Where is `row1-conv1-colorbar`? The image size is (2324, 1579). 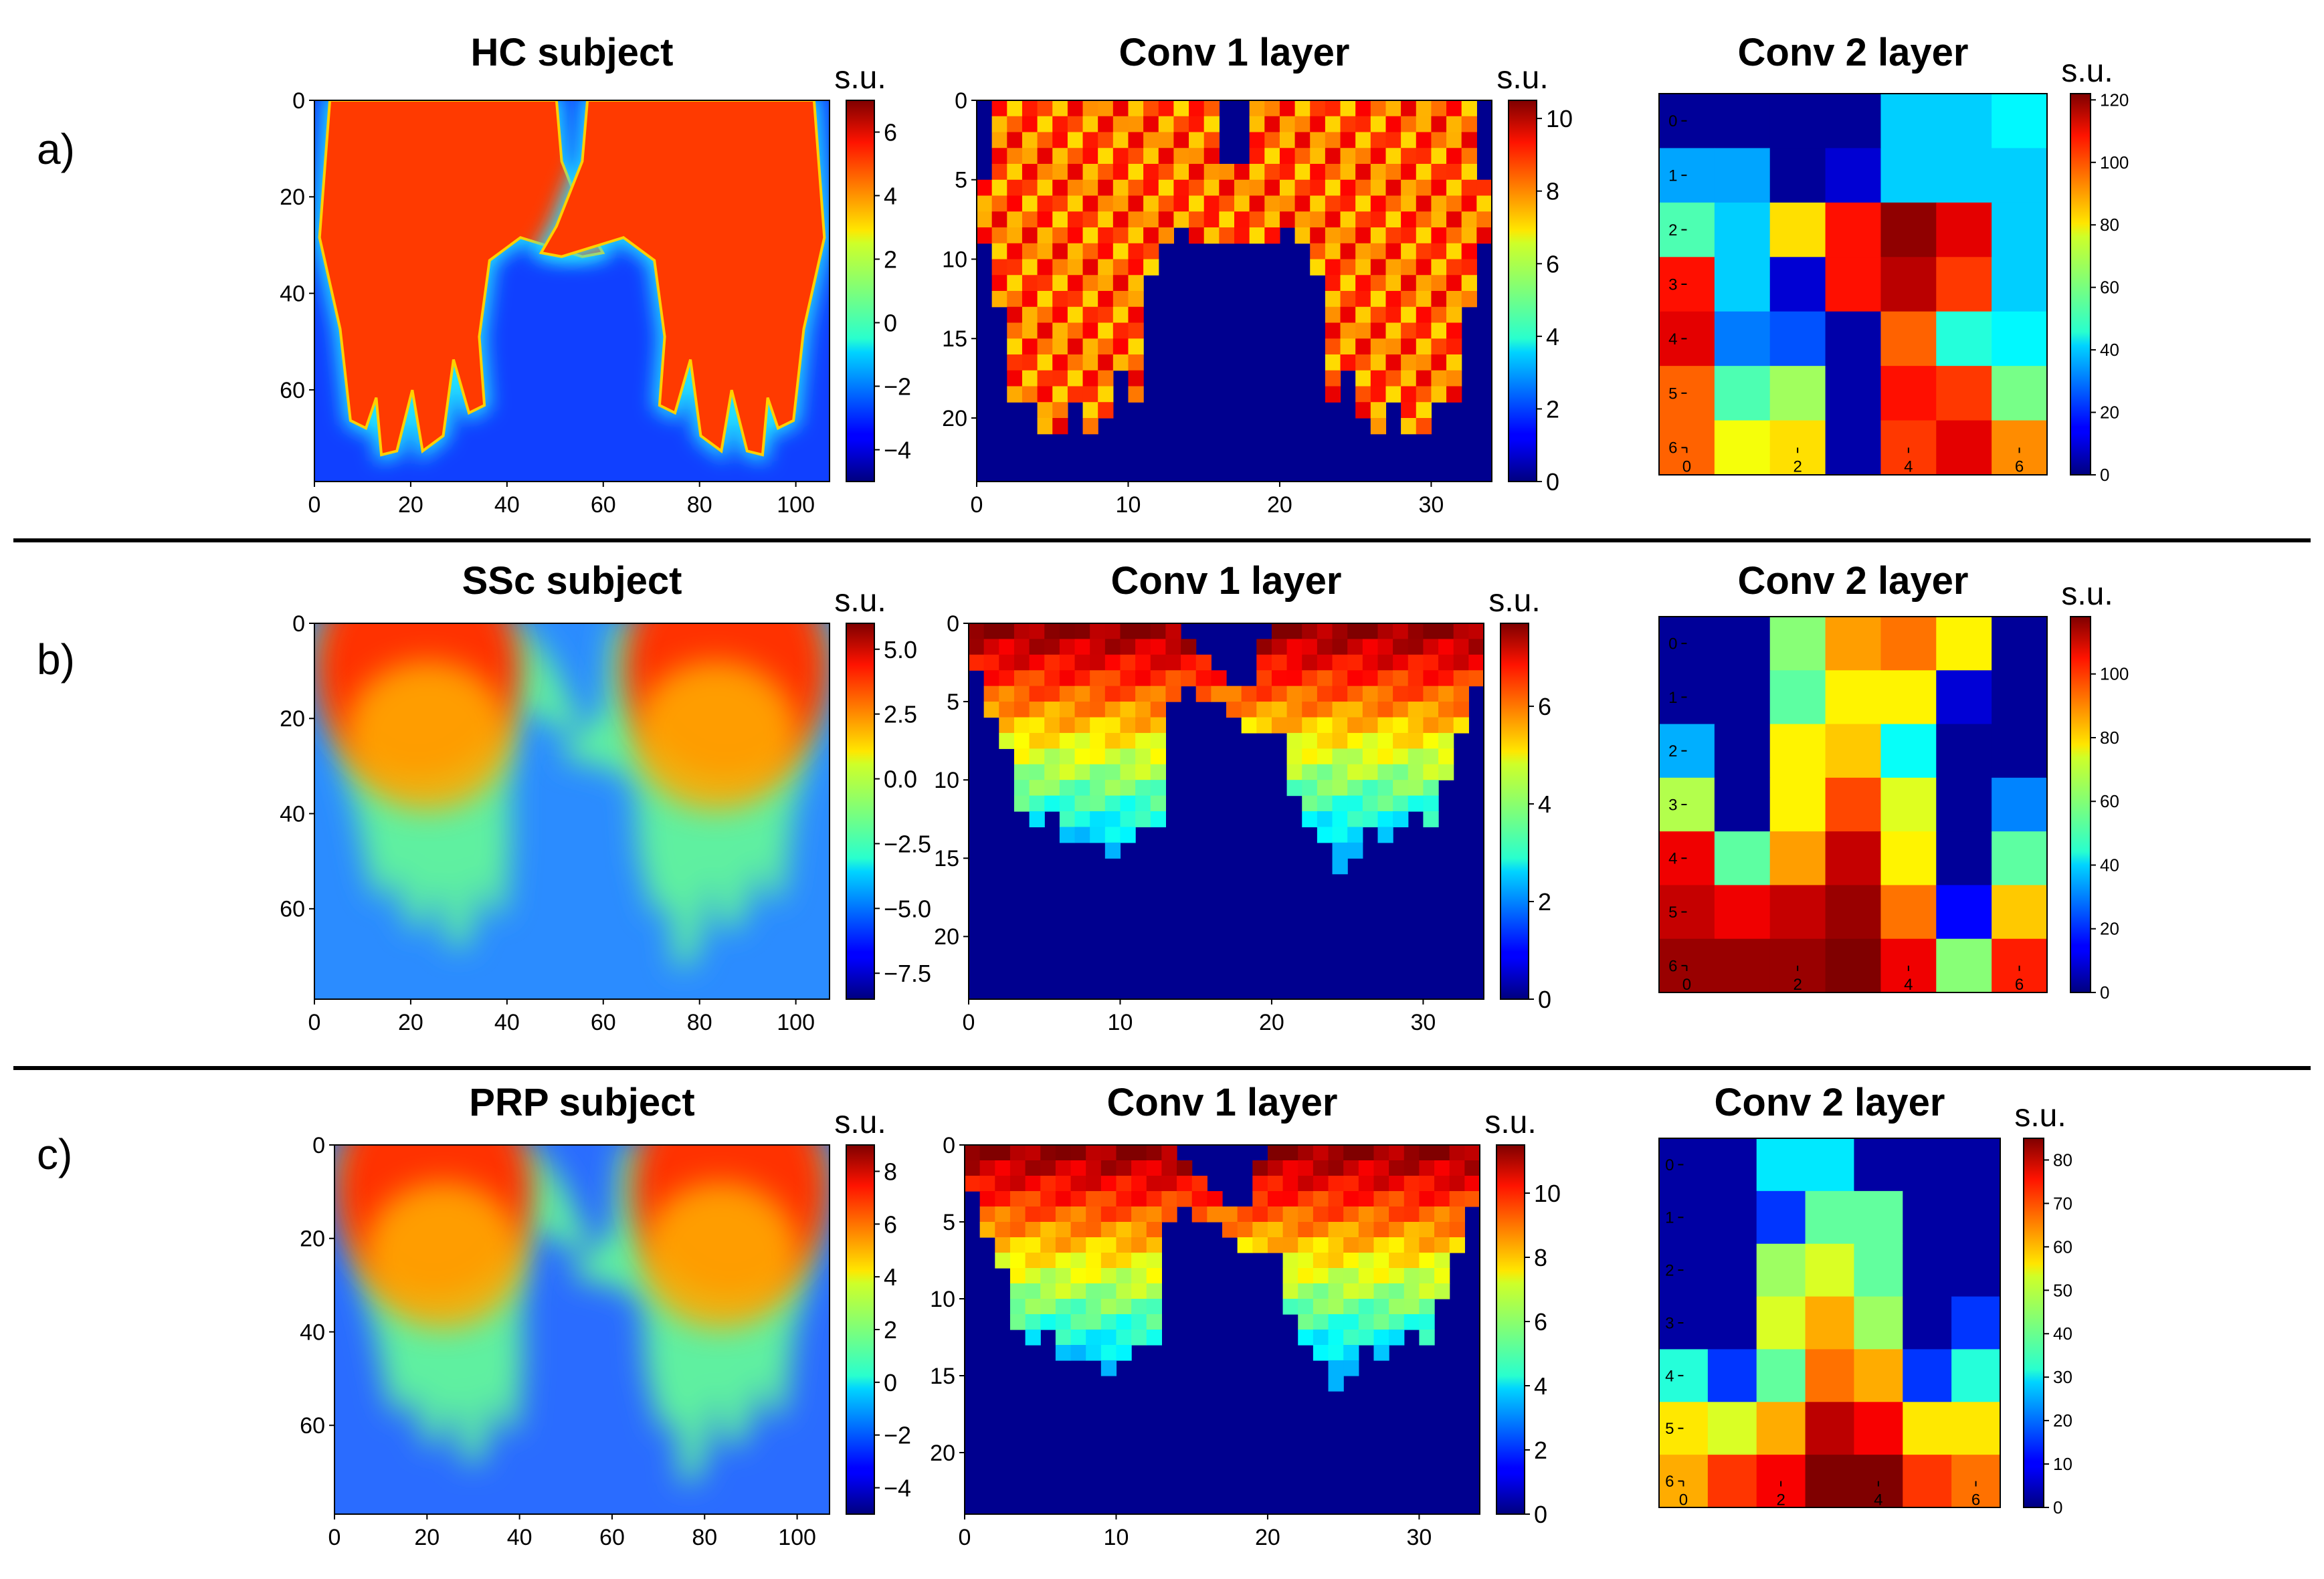
row1-conv1-colorbar is located at coordinates (1522, 291).